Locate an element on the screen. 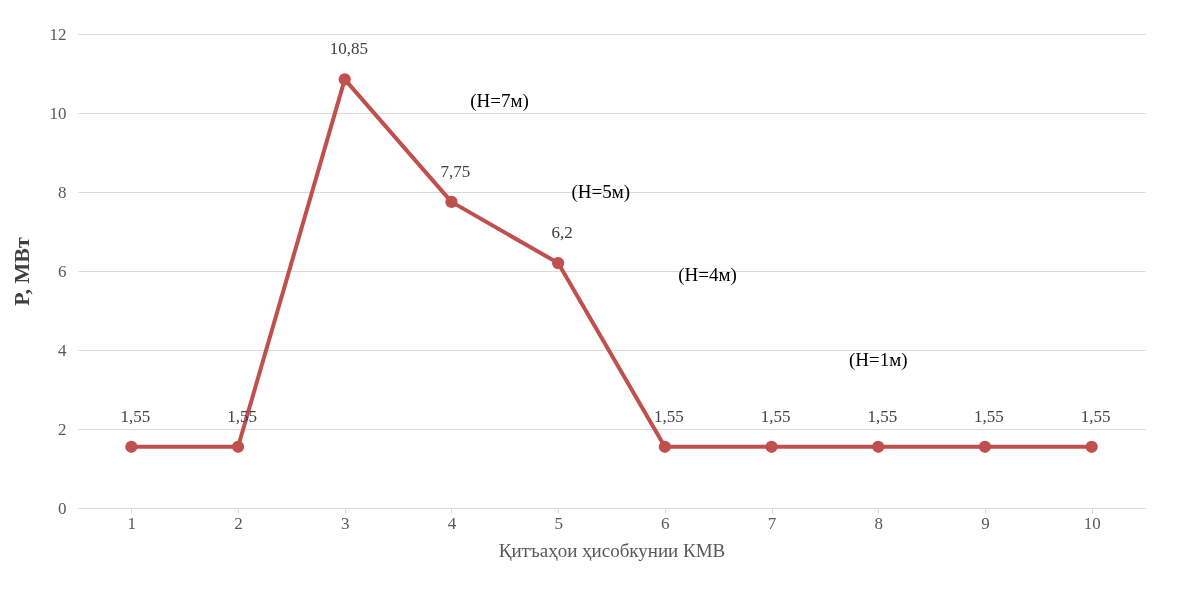  x-tick-label: 6 is located at coordinates (665, 523).